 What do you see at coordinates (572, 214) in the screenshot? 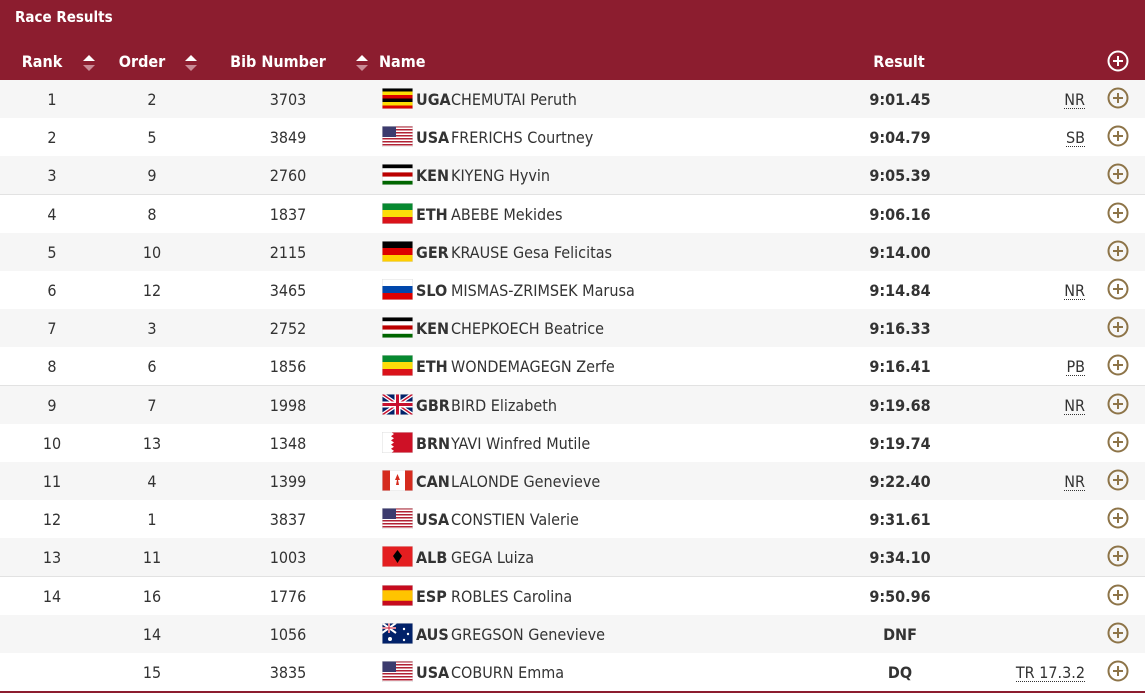
I see `result-row: 4 8 1837 ETH ABEBE Mekides 9:06.16` at bounding box center [572, 214].